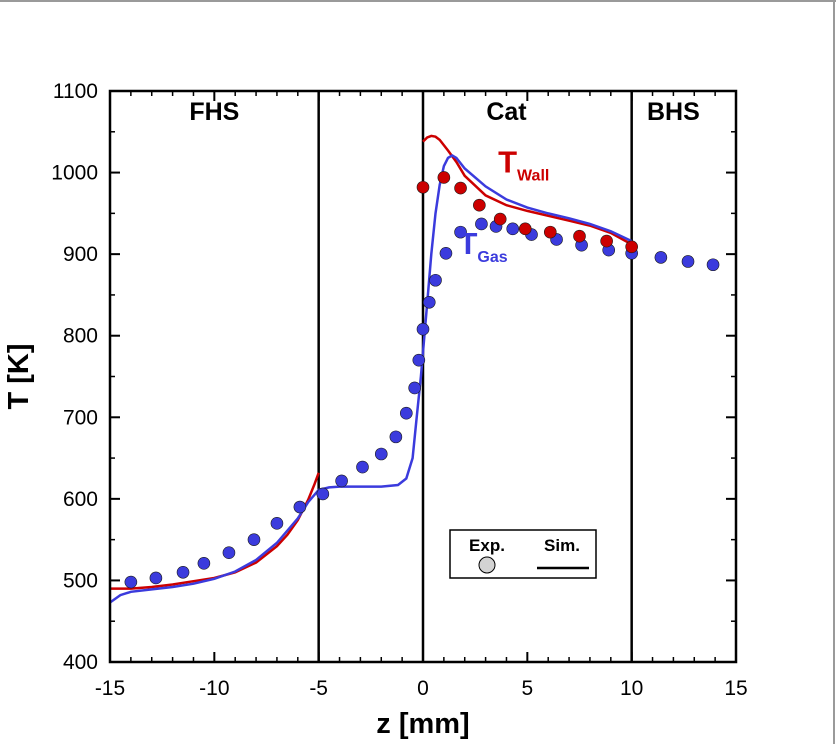 This screenshot has height=744, width=836. Describe the element at coordinates (562, 545) in the screenshot. I see `legend-sim-label: Sim.` at that location.